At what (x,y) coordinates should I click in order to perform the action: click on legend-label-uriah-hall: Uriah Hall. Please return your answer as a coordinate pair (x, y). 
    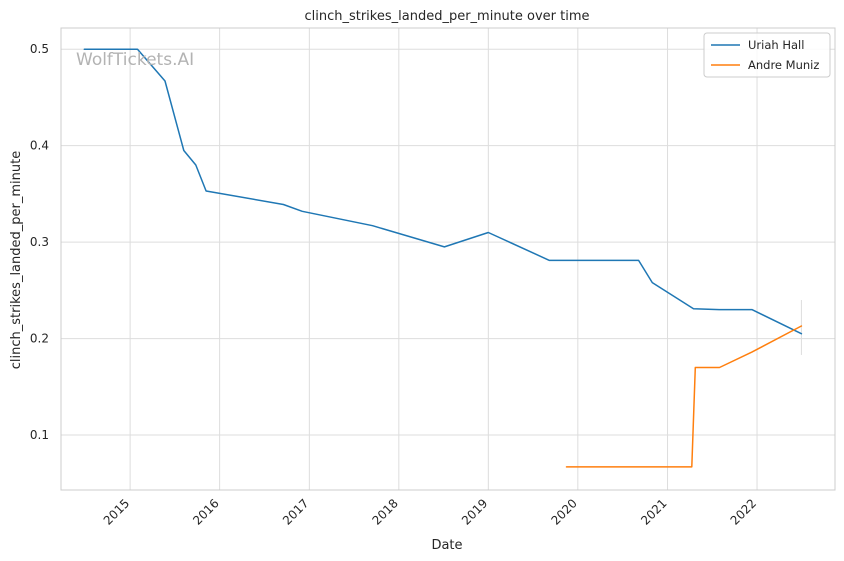
    Looking at the image, I should click on (776, 45).